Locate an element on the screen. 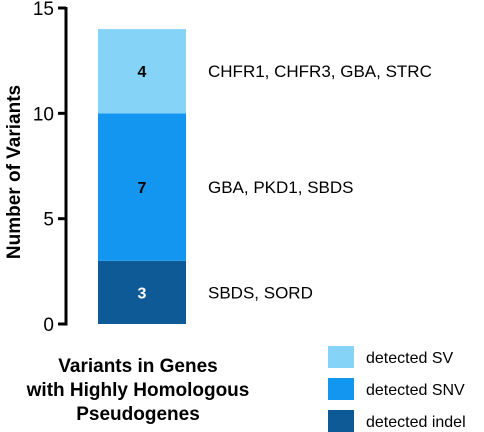 This screenshot has width=484, height=432. x-axis-title-line: Variants in Genes is located at coordinates (137, 366).